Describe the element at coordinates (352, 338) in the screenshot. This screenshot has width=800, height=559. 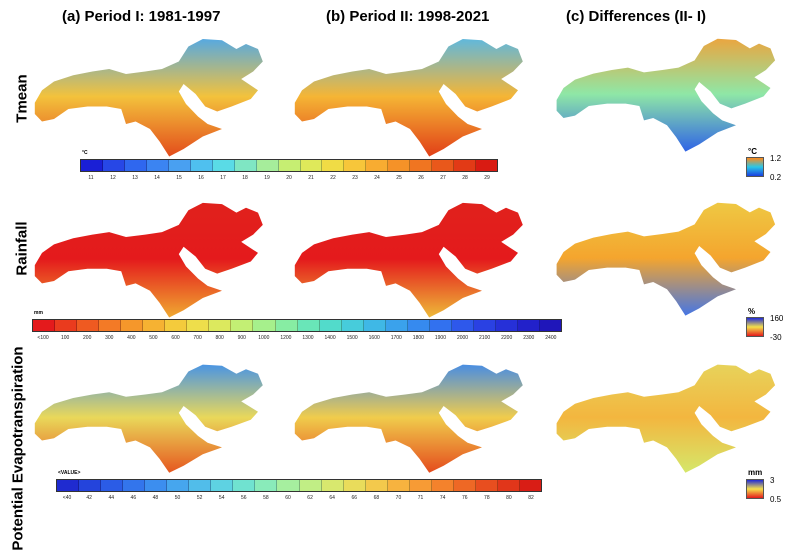
I see `colorbar-rainfall-tick: 1500` at that location.